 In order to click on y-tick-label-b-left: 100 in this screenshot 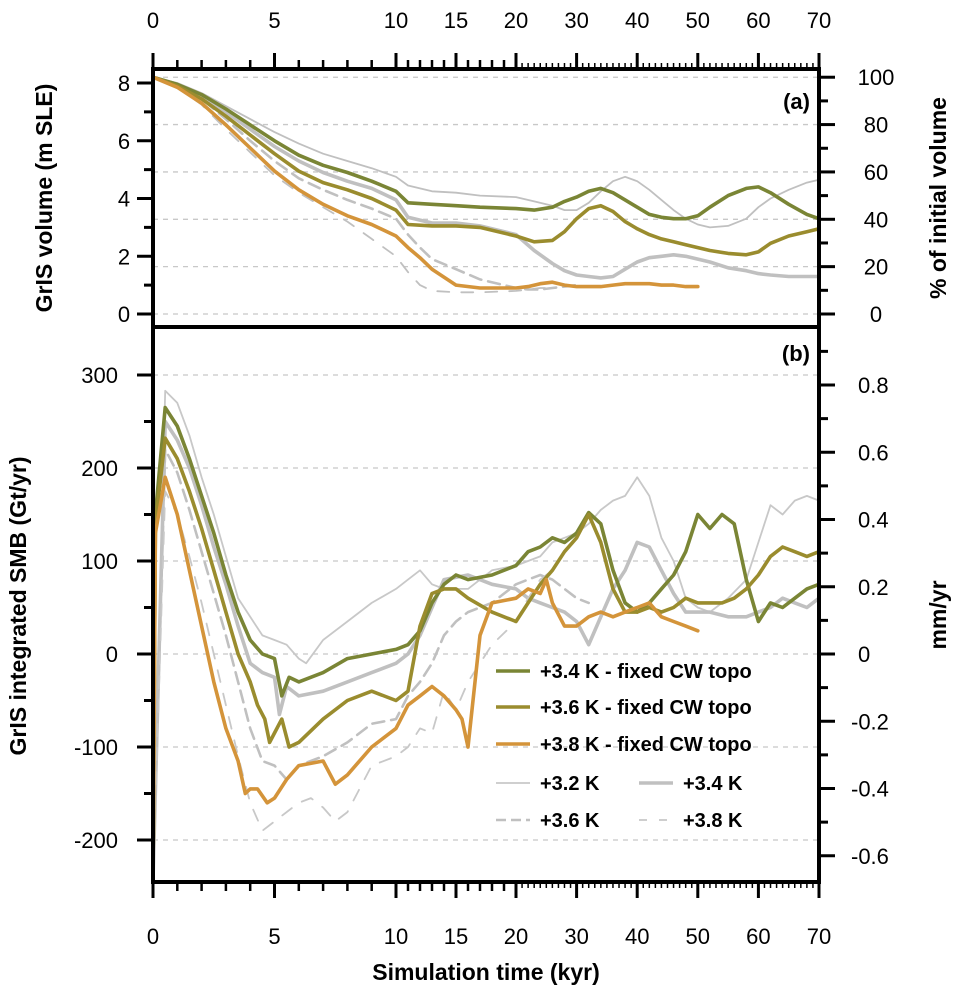, I will do `click(99, 561)`.